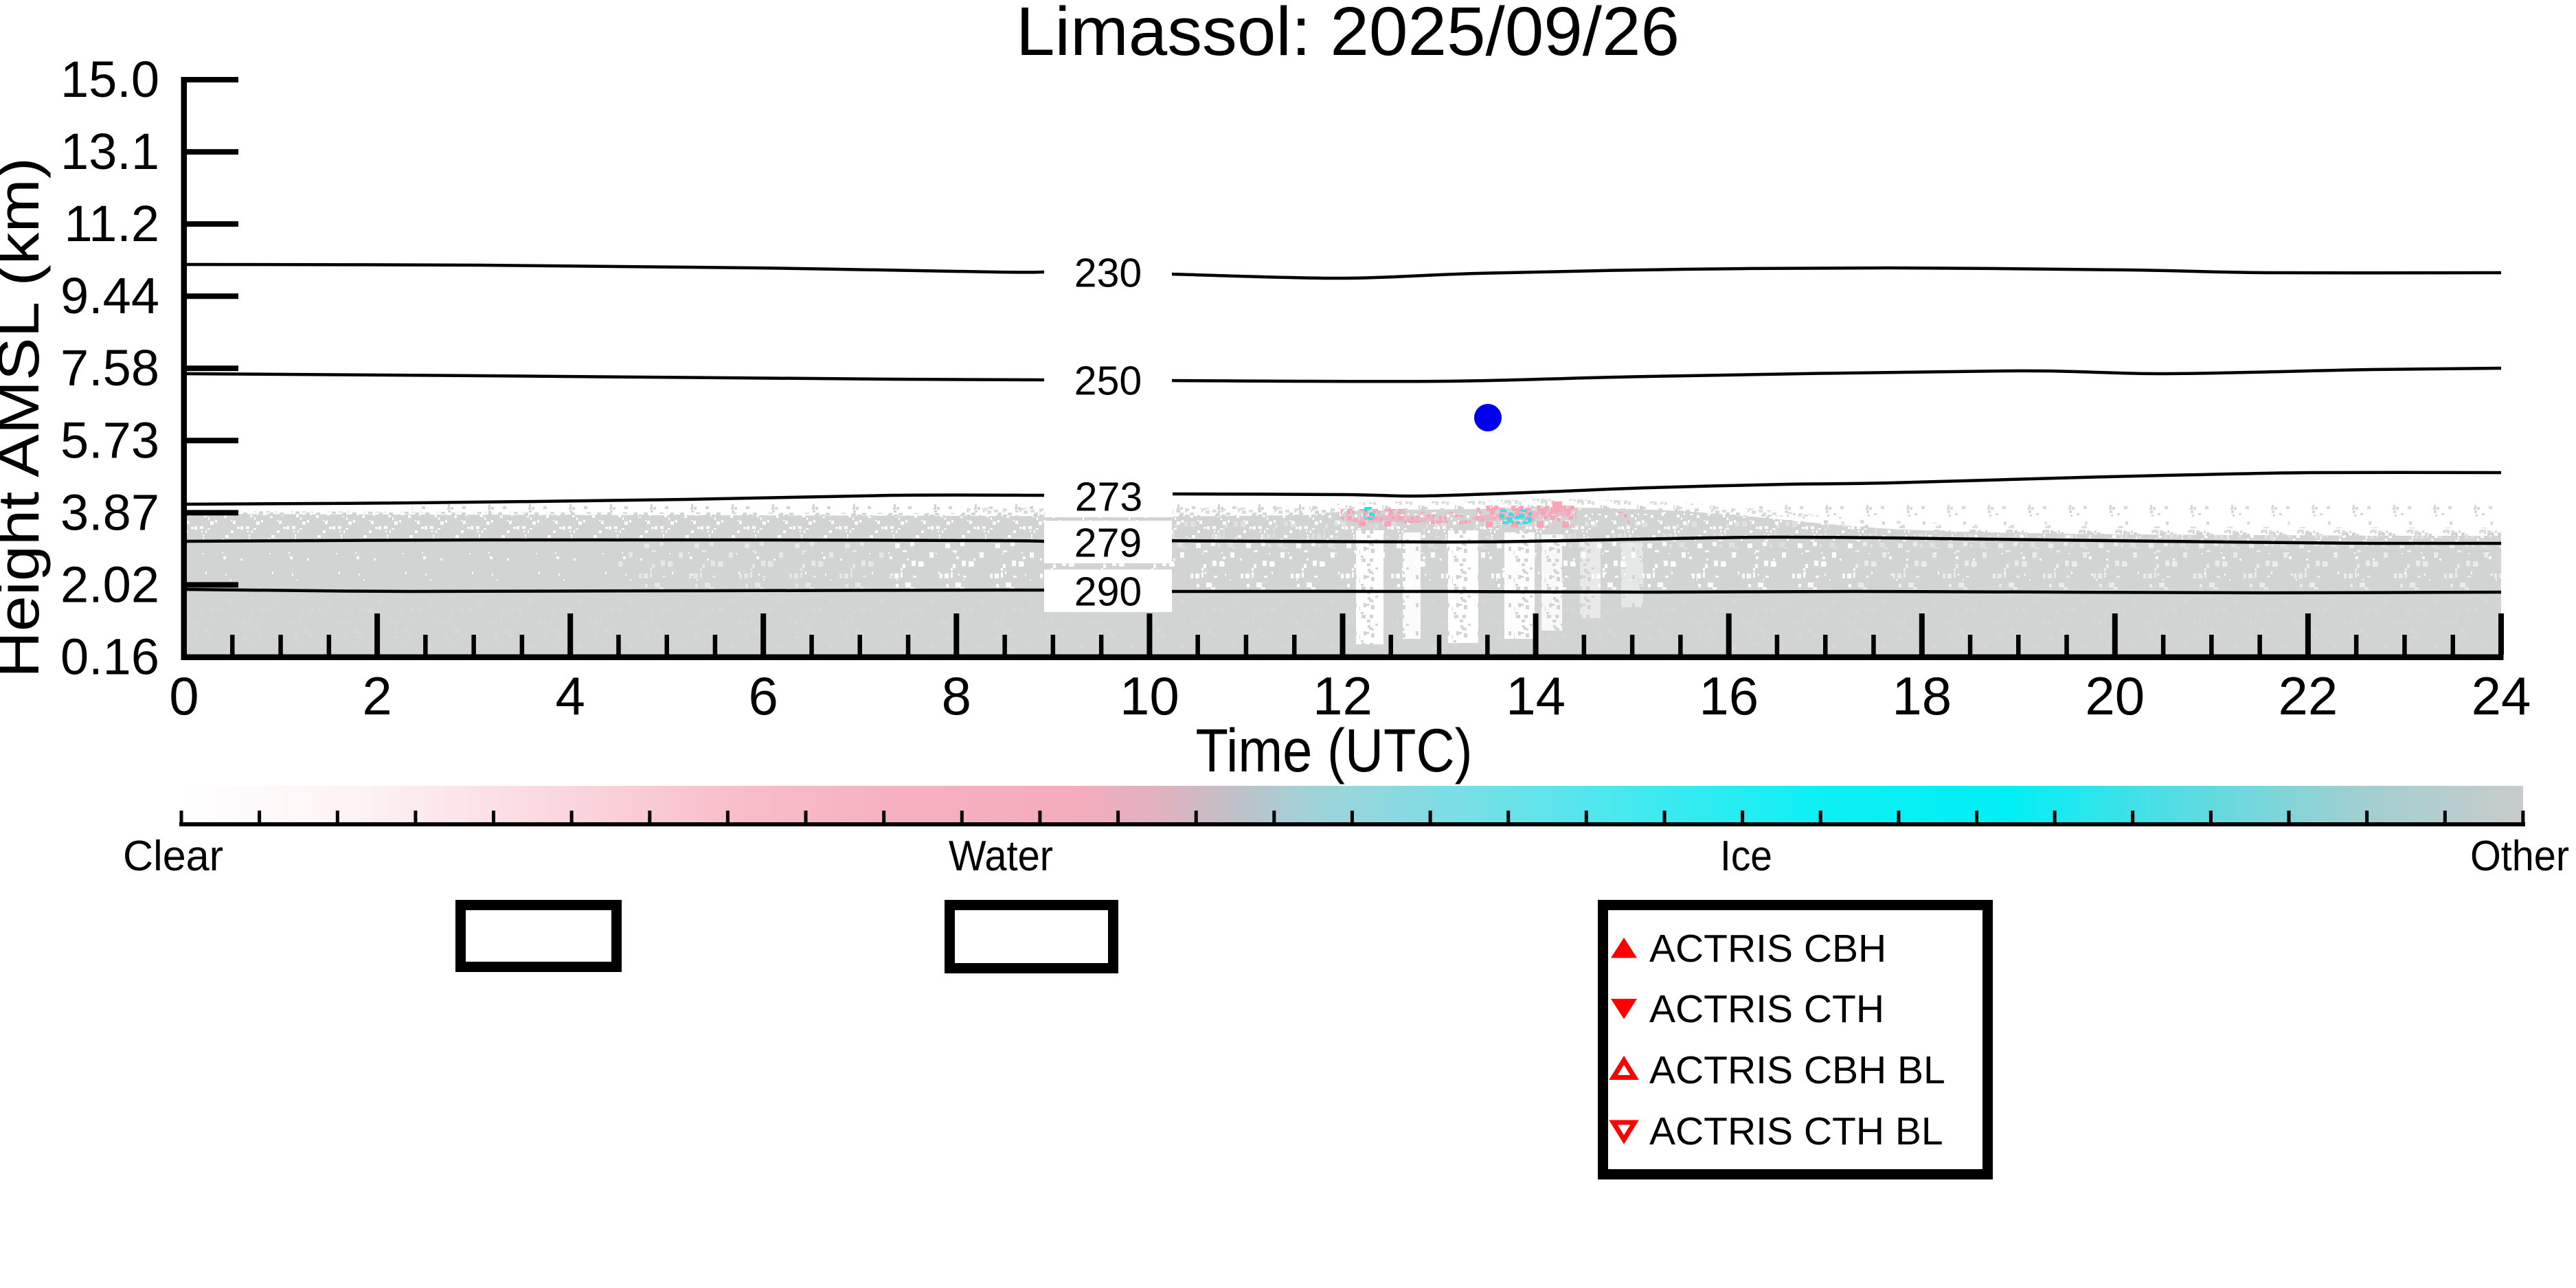 The width and height of the screenshot is (2576, 1288). What do you see at coordinates (1108, 592) in the screenshot?
I see `svg-text: 290` at bounding box center [1108, 592].